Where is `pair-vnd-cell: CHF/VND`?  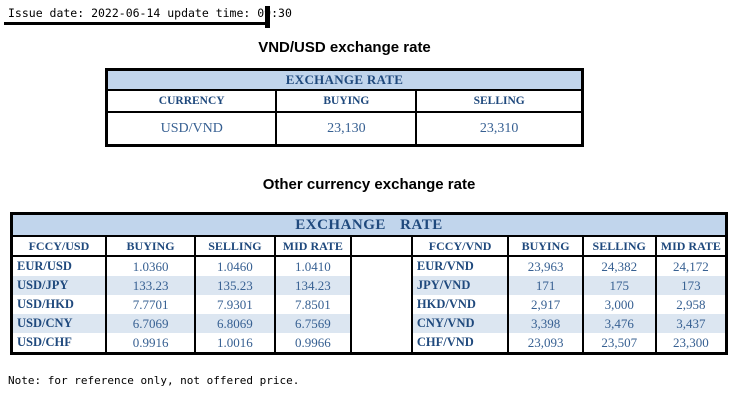 pair-vnd-cell: CHF/VND is located at coordinates (460, 343).